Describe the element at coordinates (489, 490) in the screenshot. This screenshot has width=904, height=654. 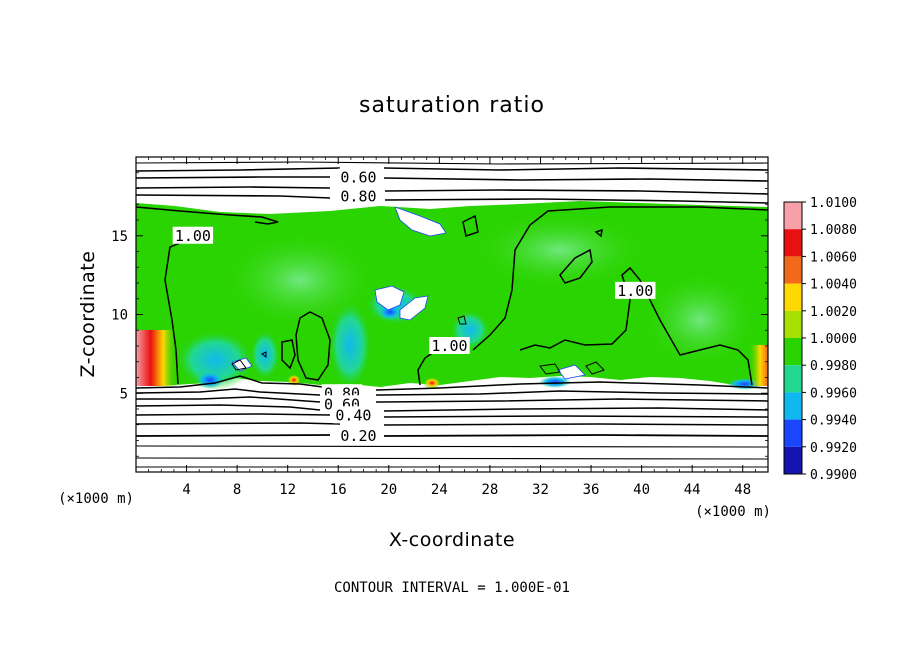
I see `x-tick-label: 28` at that location.